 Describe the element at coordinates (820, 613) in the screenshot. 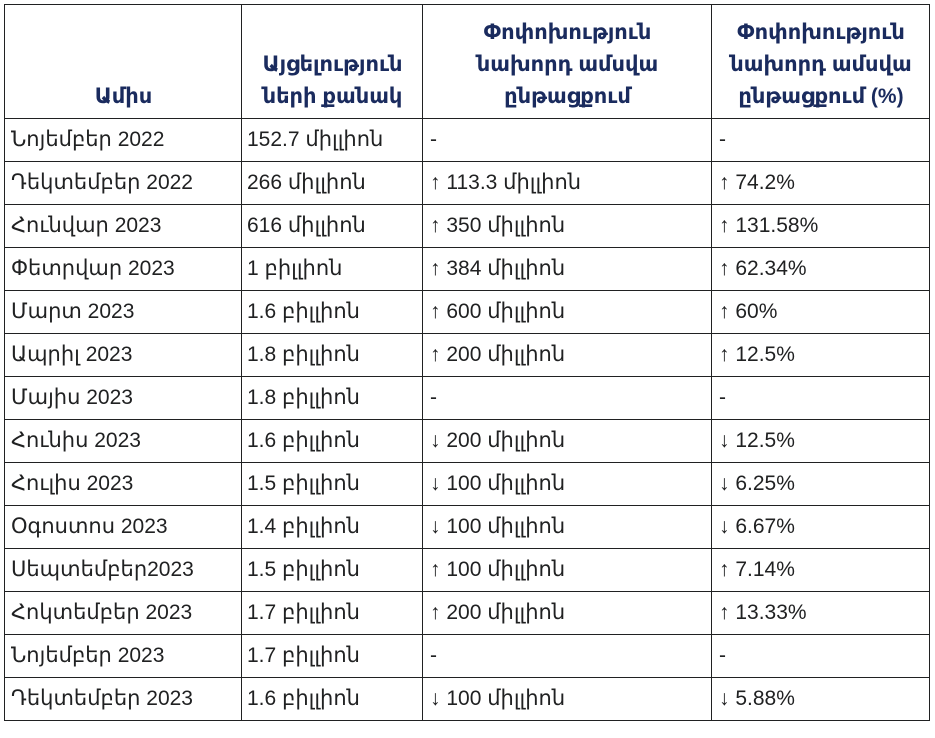

I see `change-percent-cell: ↑ 13.33%` at that location.